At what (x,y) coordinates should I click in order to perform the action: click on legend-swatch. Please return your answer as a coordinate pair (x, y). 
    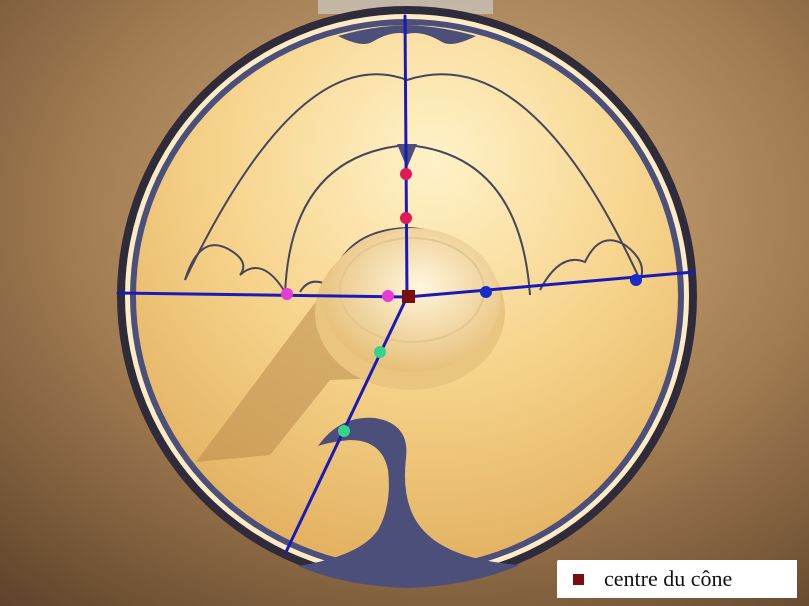
    Looking at the image, I should click on (578, 579).